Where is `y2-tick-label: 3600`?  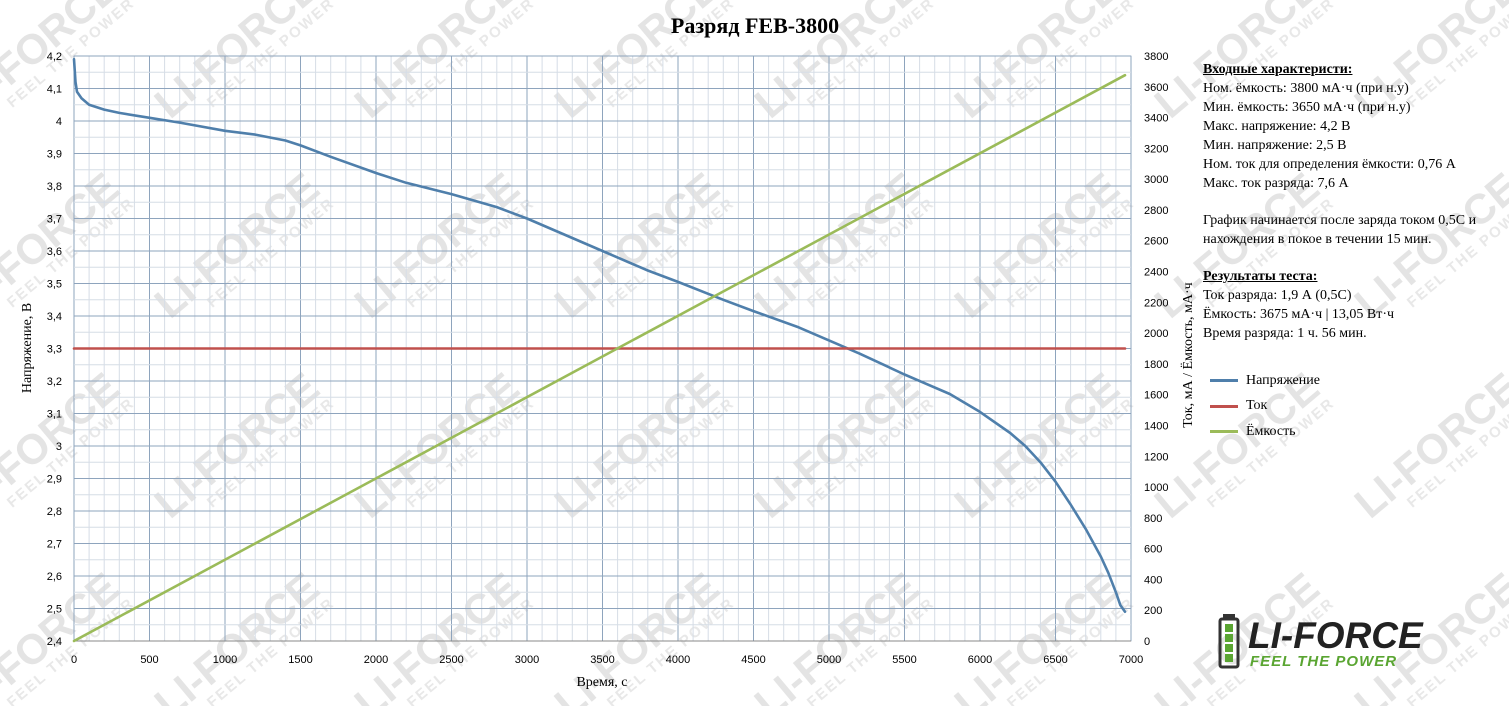
y2-tick-label: 3600 is located at coordinates (1156, 88).